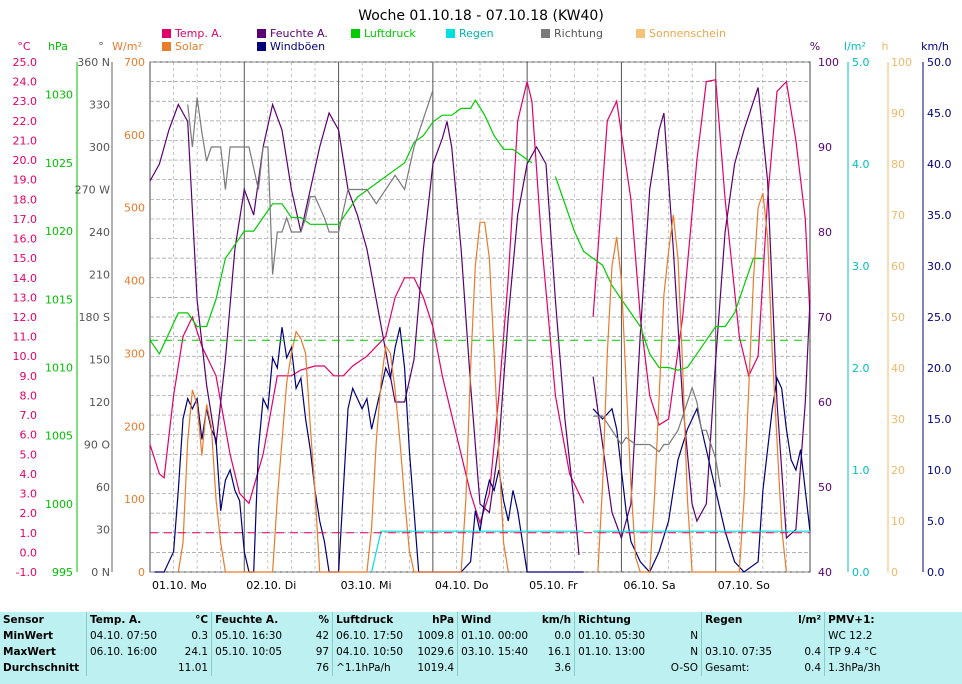  Describe the element at coordinates (373, 620) in the screenshot. I see `stats-header-luftdruck: Luftdruck` at that location.